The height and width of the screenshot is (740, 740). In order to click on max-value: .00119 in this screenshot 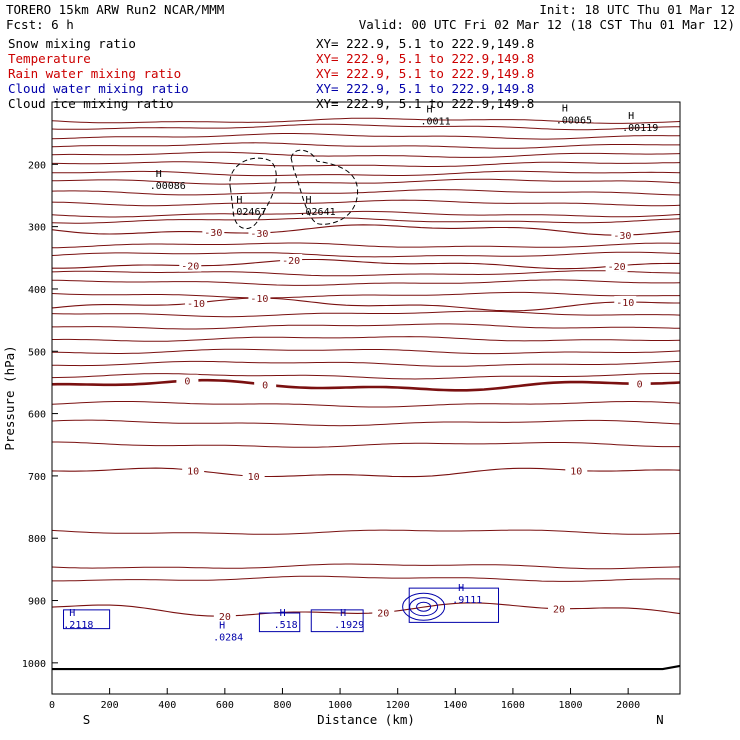, I will do `click(640, 128)`.